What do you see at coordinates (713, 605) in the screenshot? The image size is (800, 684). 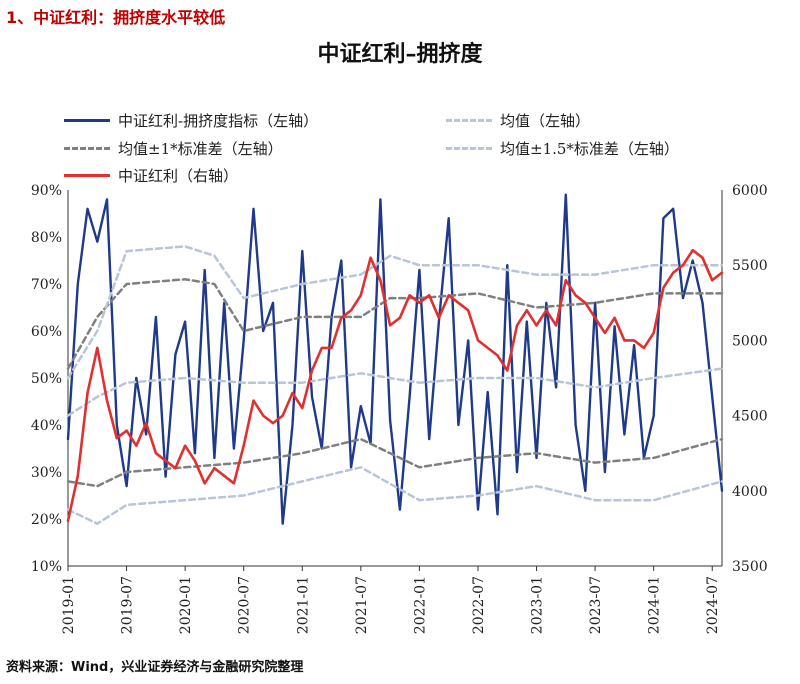 I see `x-tick-label: 2024-07` at bounding box center [713, 605].